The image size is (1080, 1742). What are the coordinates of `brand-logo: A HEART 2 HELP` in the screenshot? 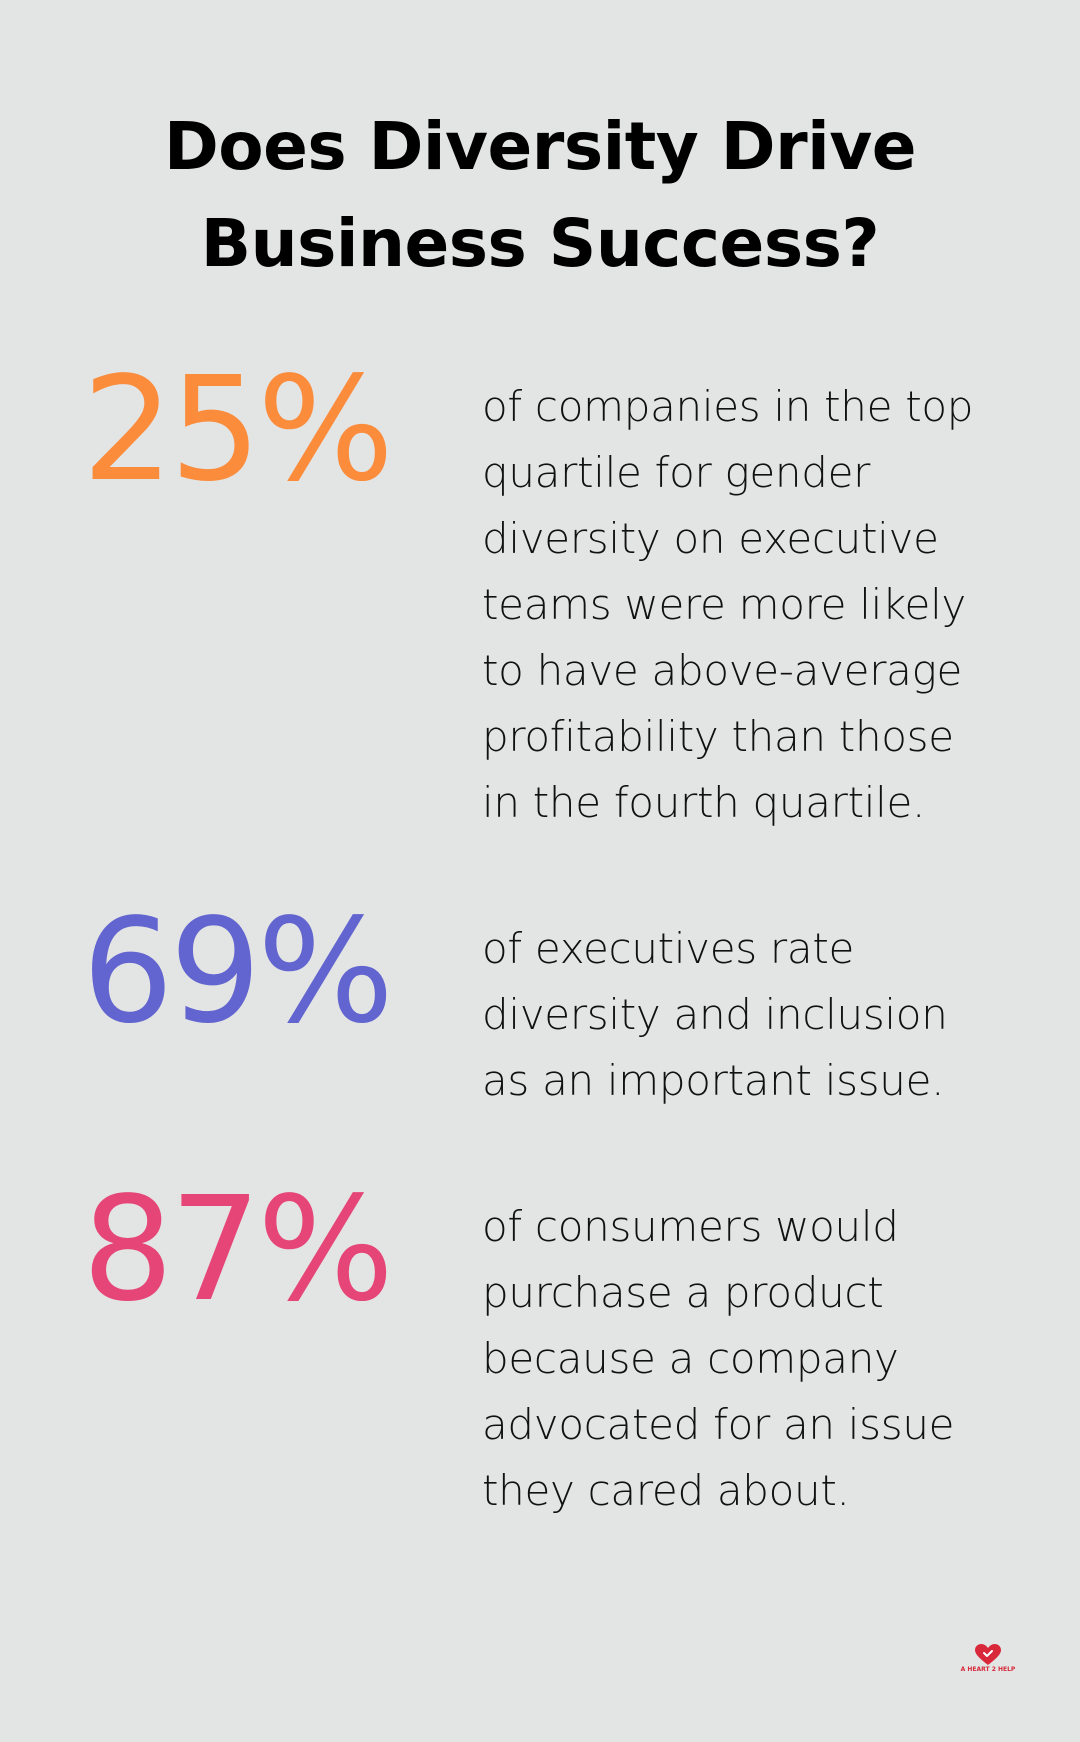 It's located at (988, 1661).